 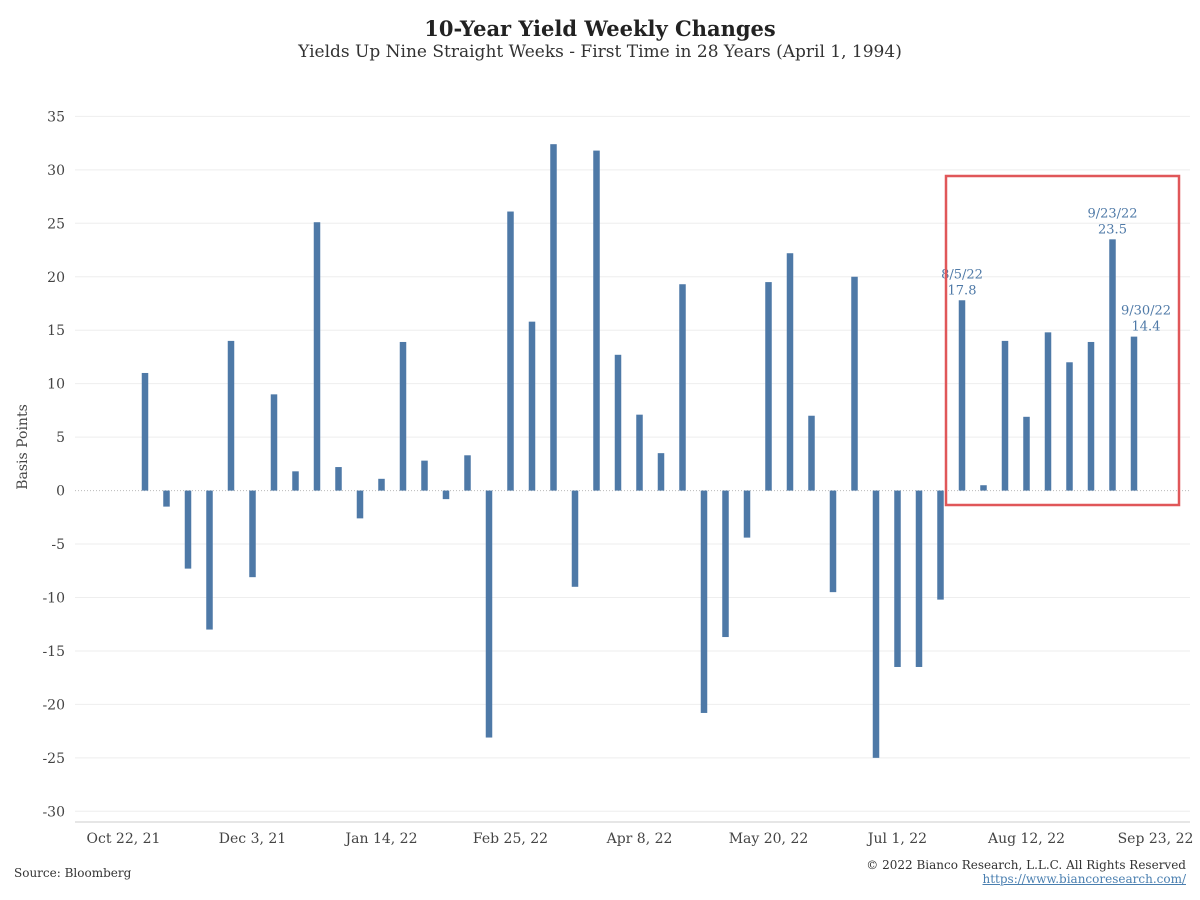 I want to click on chart-title: 10-Year Yield Weekly Changes, so click(x=600, y=28).